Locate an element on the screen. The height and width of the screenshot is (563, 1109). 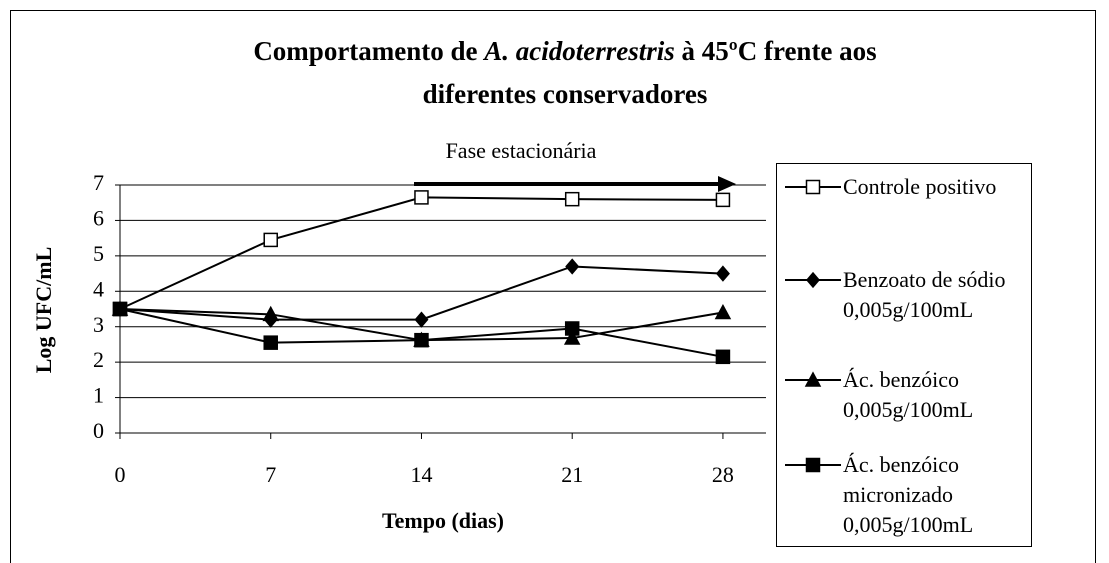
x-axis-label: Tempo (dias) is located at coordinates (443, 520).